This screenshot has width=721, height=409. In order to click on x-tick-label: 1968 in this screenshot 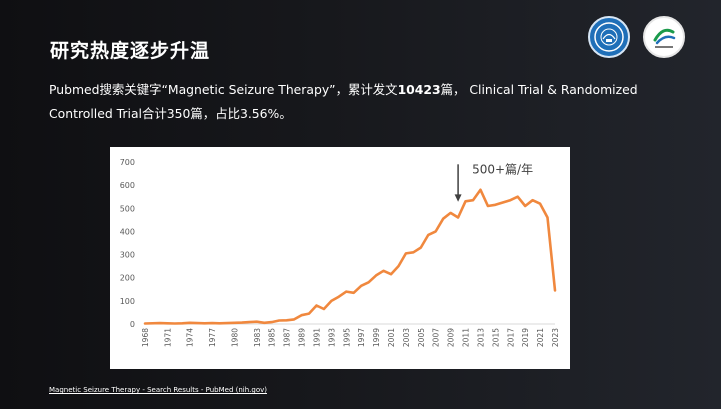, I will do `click(145, 337)`.